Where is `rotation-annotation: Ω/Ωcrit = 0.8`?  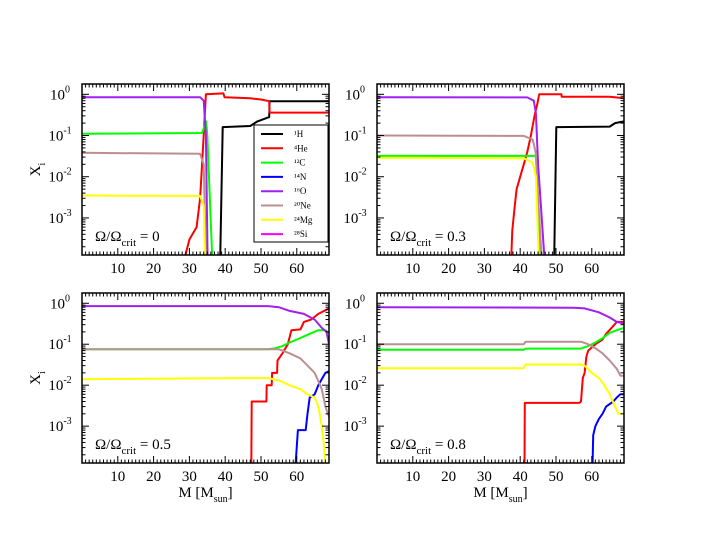 rotation-annotation: Ω/Ωcrit = 0.8 is located at coordinates (428, 447).